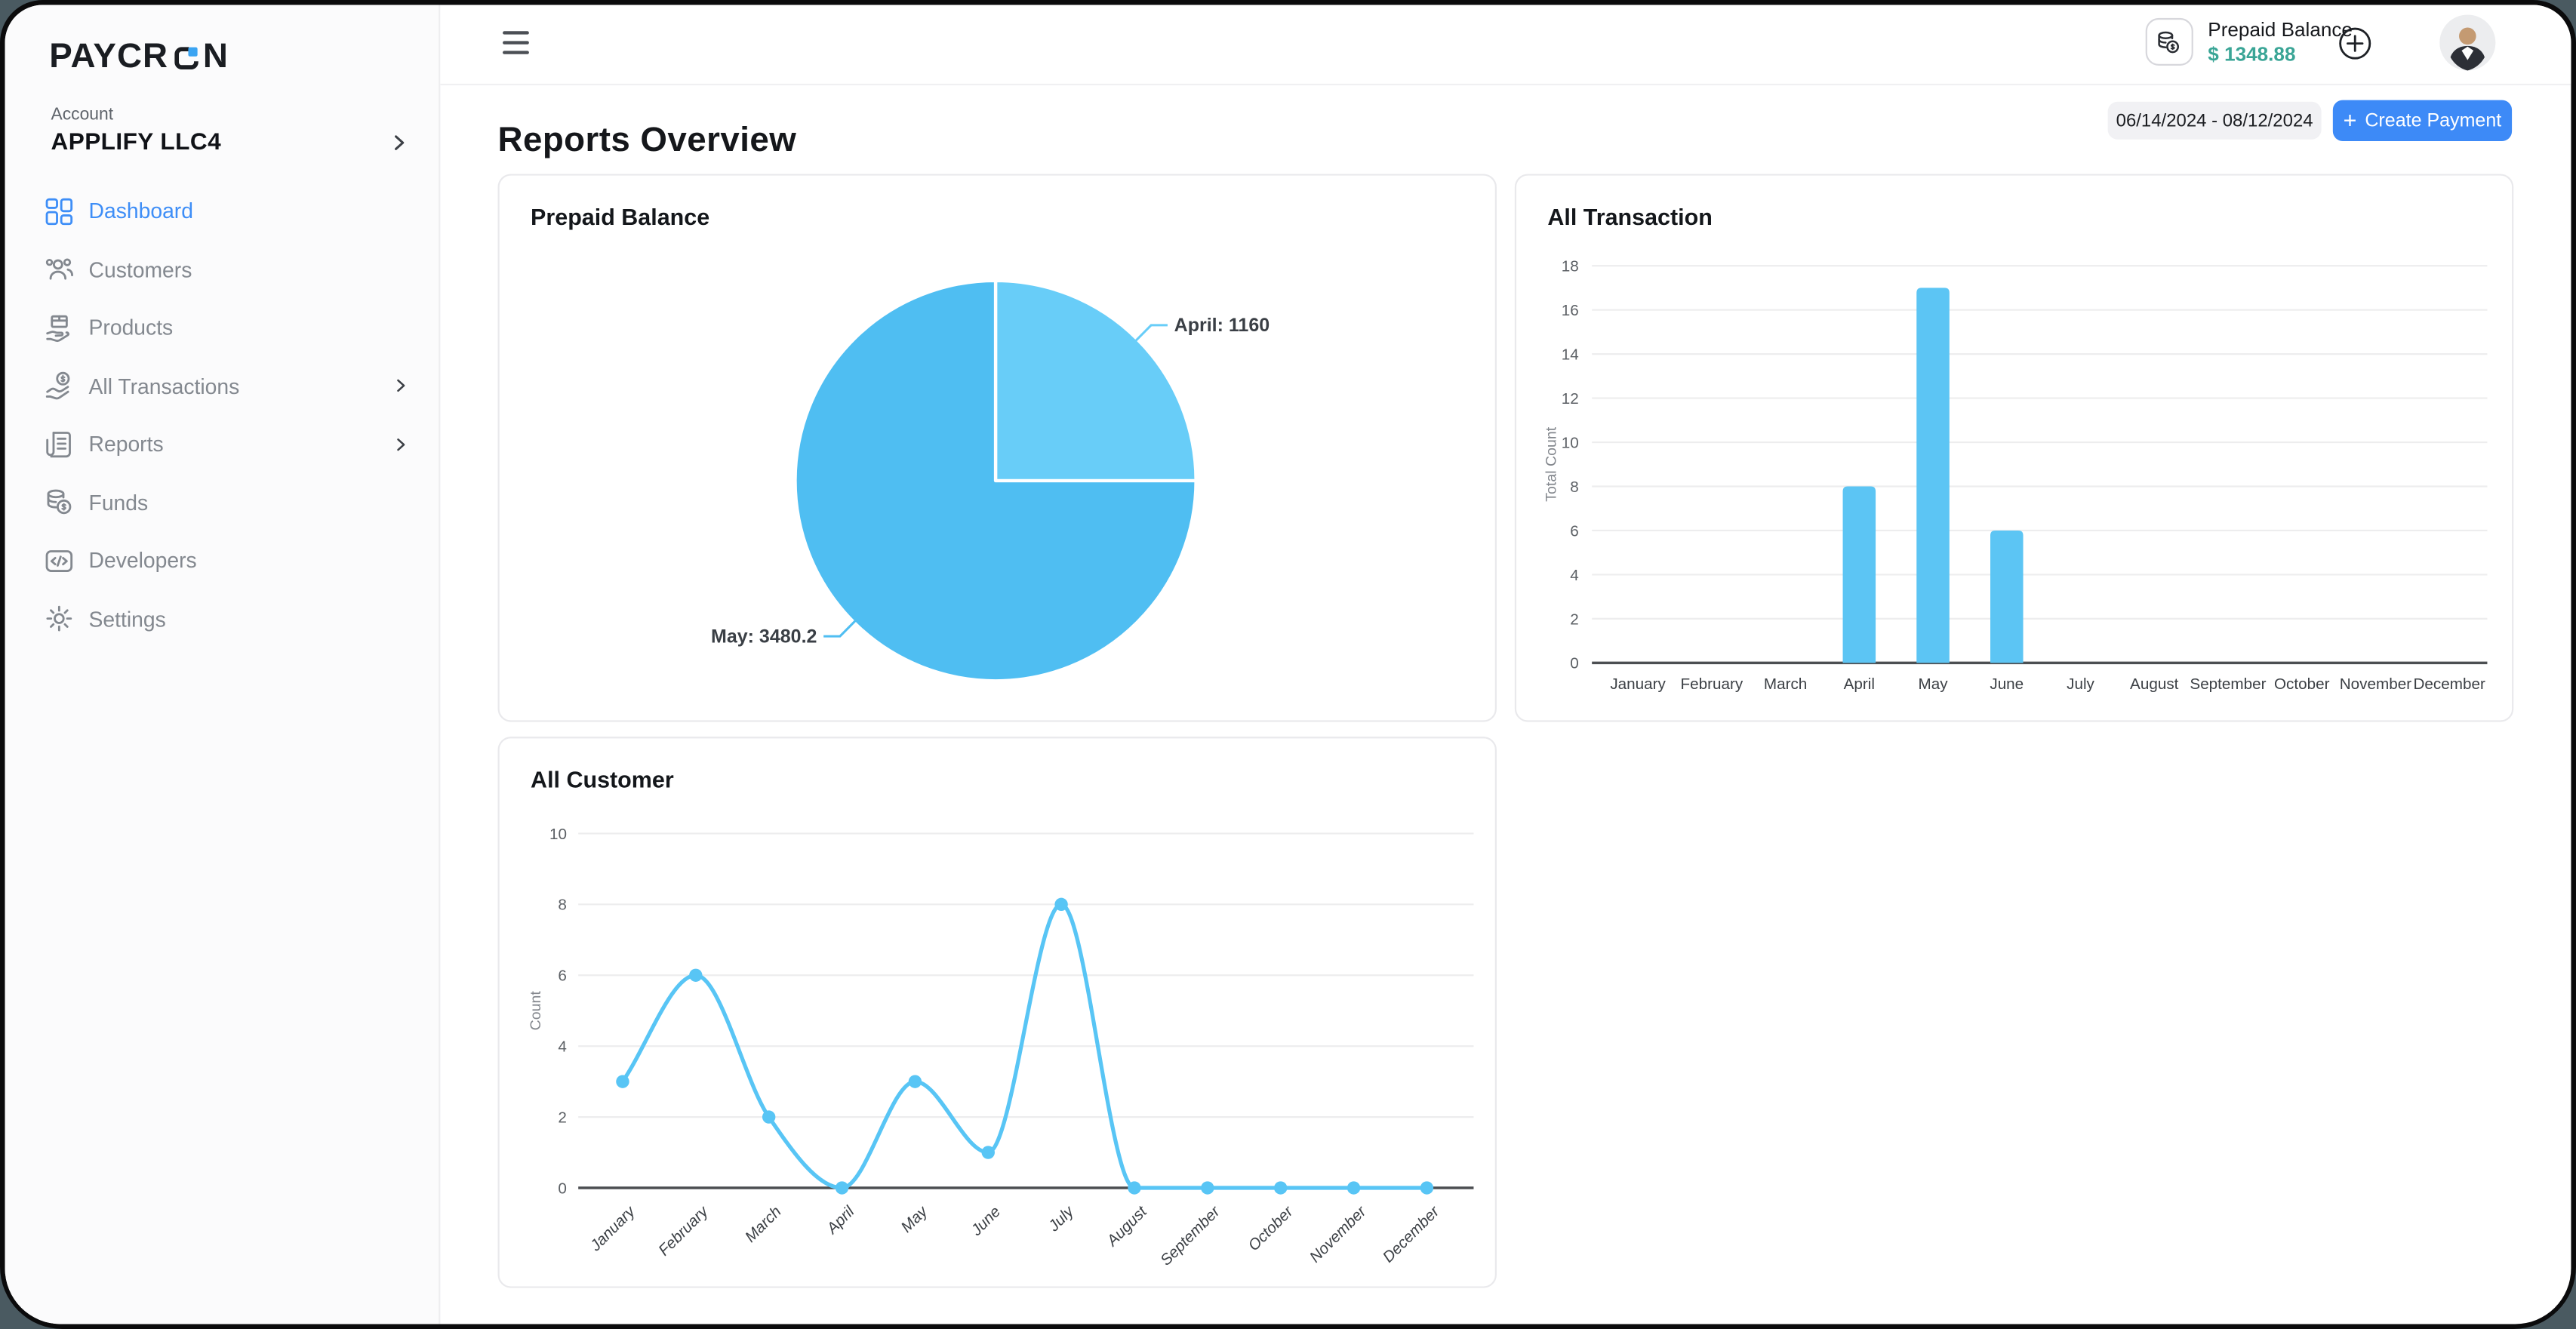  Describe the element at coordinates (131, 328) in the screenshot. I see `sidebar-item-label: Products` at that location.